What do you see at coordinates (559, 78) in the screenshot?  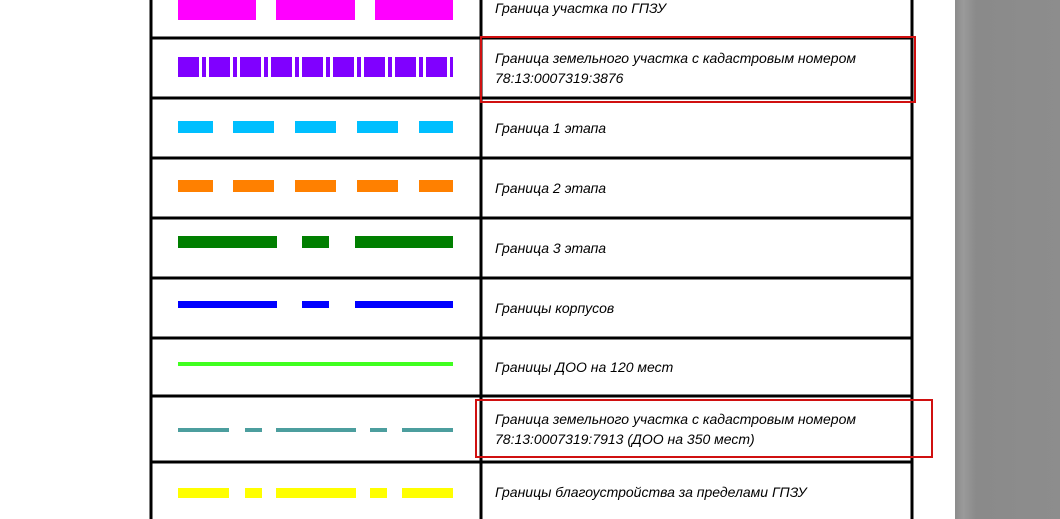 I see `row-label: 78:13:0007319:3876` at bounding box center [559, 78].